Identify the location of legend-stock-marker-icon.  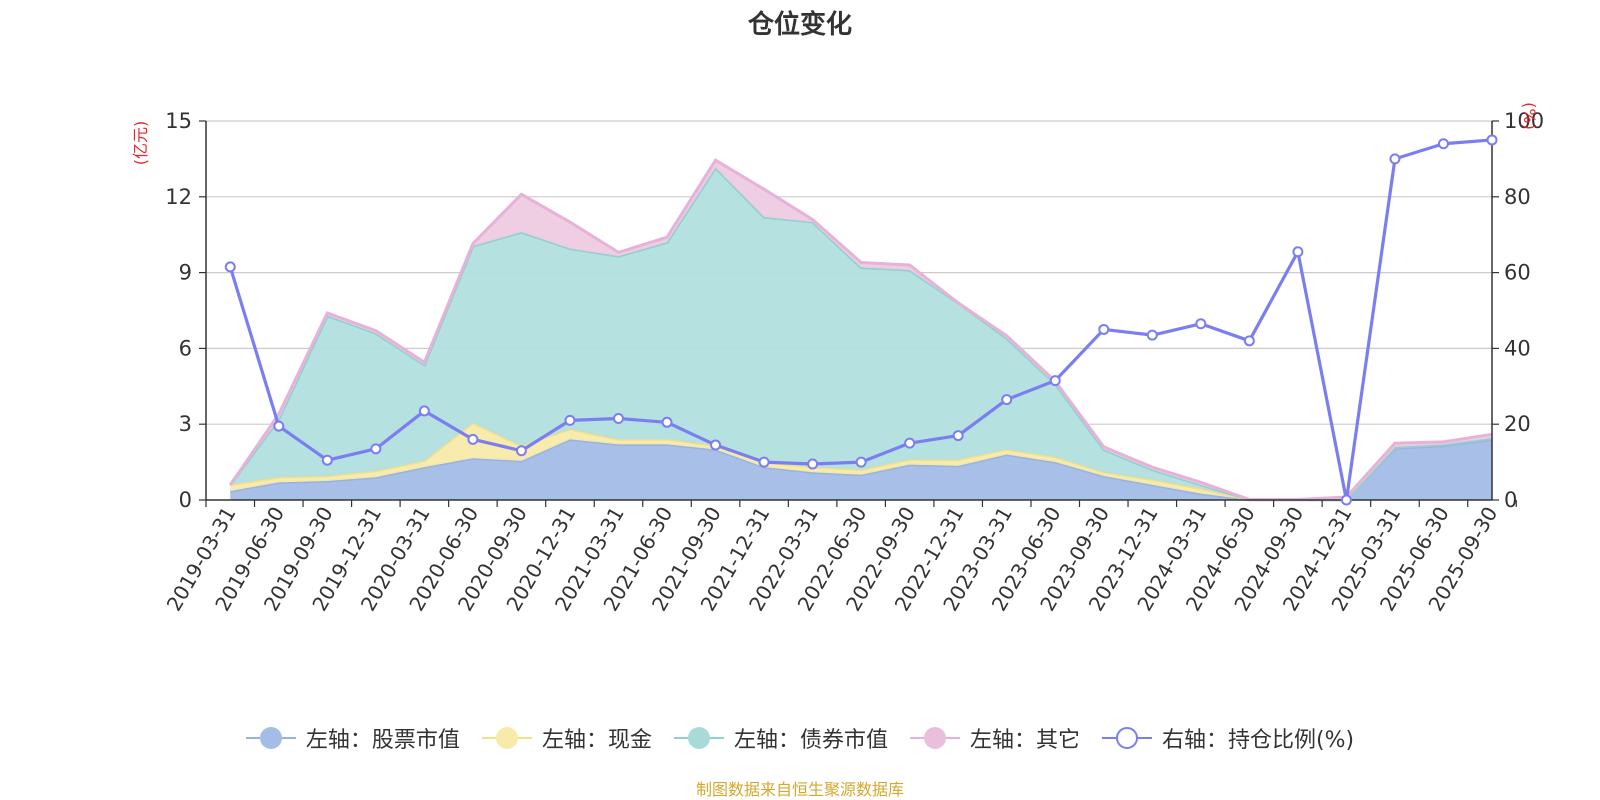
(270, 738).